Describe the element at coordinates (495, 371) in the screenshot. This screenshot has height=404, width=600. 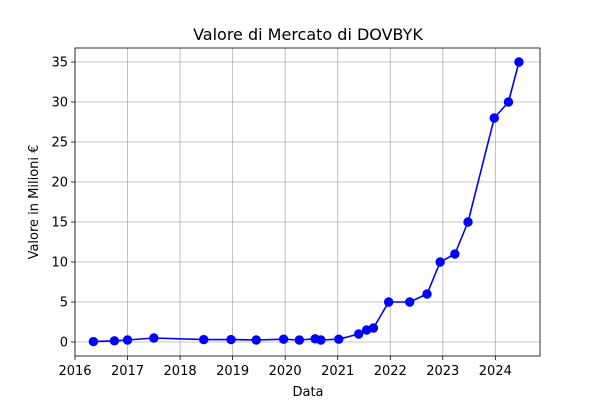
I see `x-tick-label-2024: 2024` at that location.